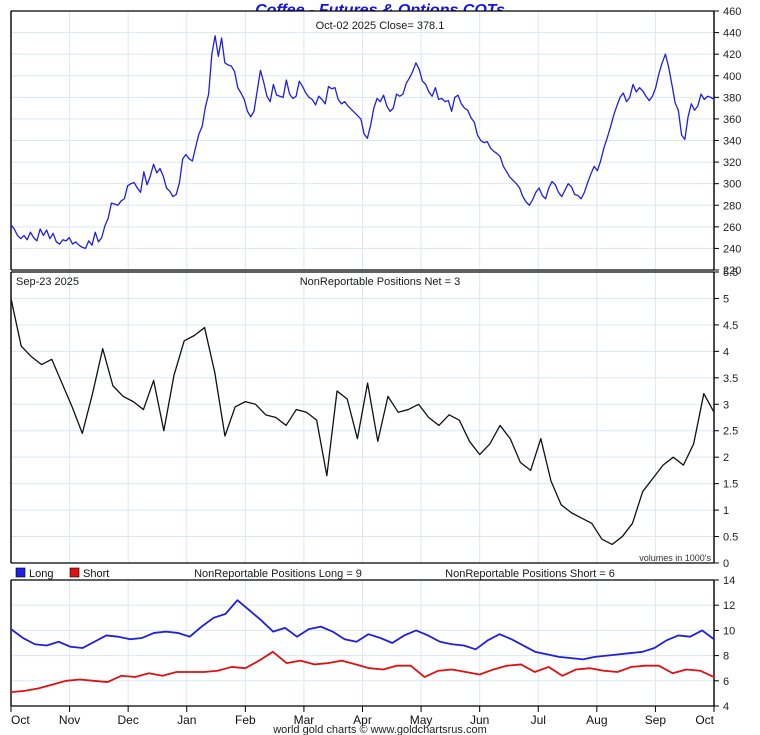 The height and width of the screenshot is (735, 760). What do you see at coordinates (732, 206) in the screenshot?
I see `y-axis-label: 280` at bounding box center [732, 206].